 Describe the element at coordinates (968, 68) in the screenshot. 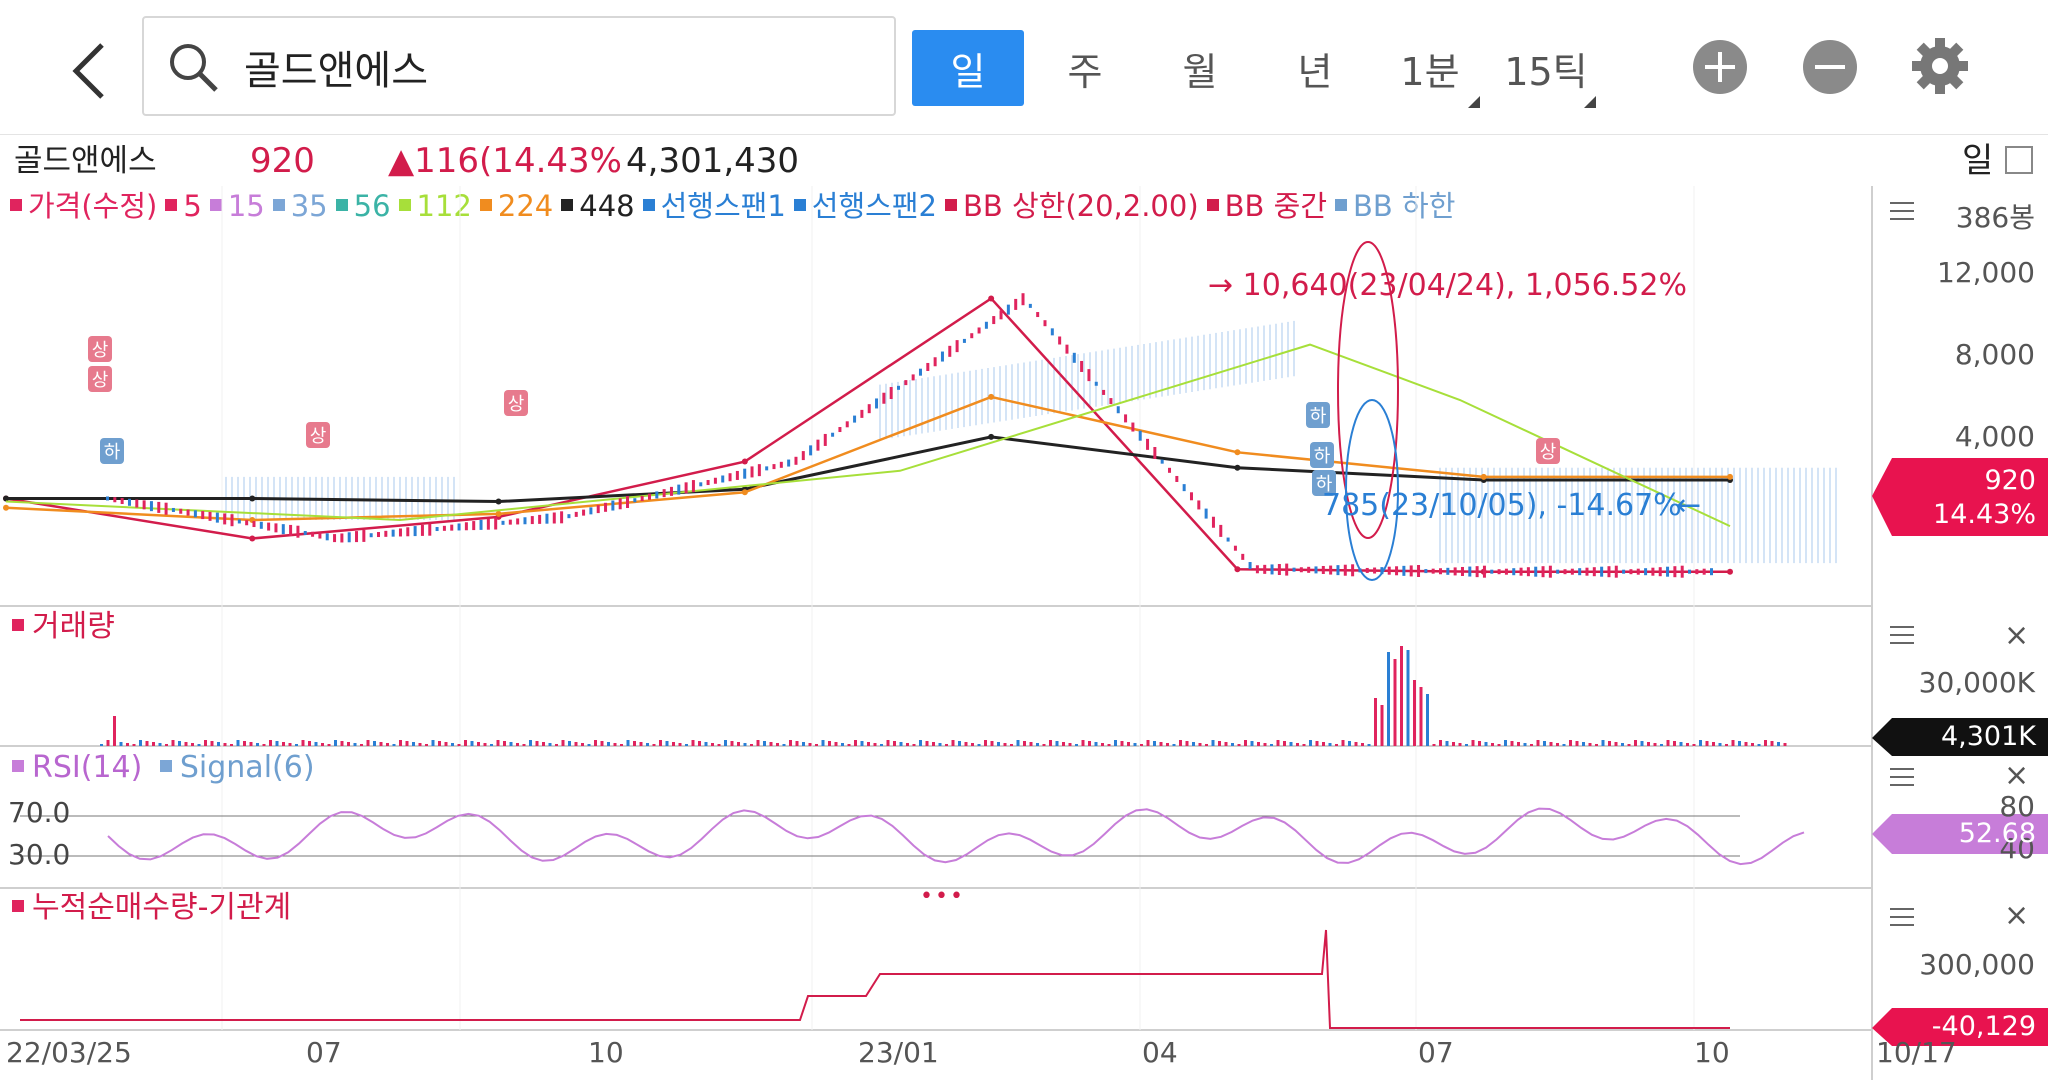

I see `tab-daily: 일` at that location.